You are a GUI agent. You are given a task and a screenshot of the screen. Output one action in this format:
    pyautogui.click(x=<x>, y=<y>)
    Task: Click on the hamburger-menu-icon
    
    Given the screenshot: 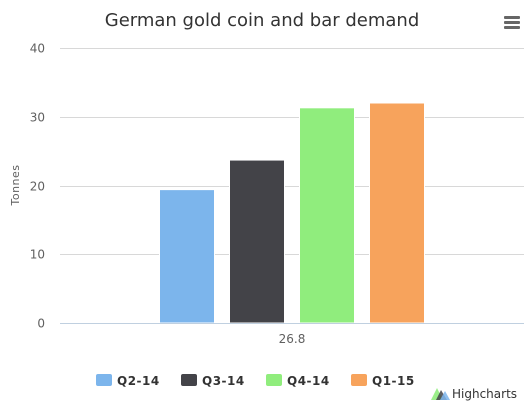 What is the action you would take?
    pyautogui.click(x=512, y=22)
    